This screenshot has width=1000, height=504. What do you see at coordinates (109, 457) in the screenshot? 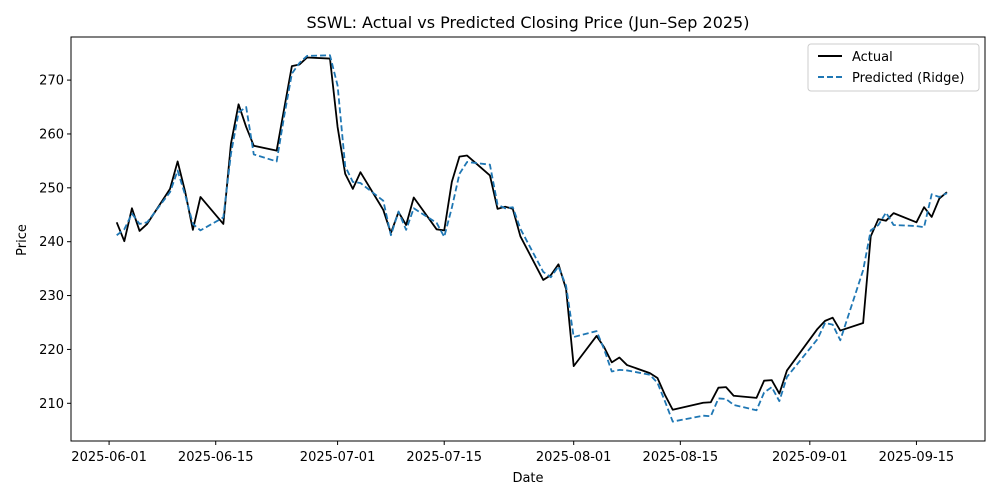
I see `x-tick-label: 2025-06-01` at bounding box center [109, 457].